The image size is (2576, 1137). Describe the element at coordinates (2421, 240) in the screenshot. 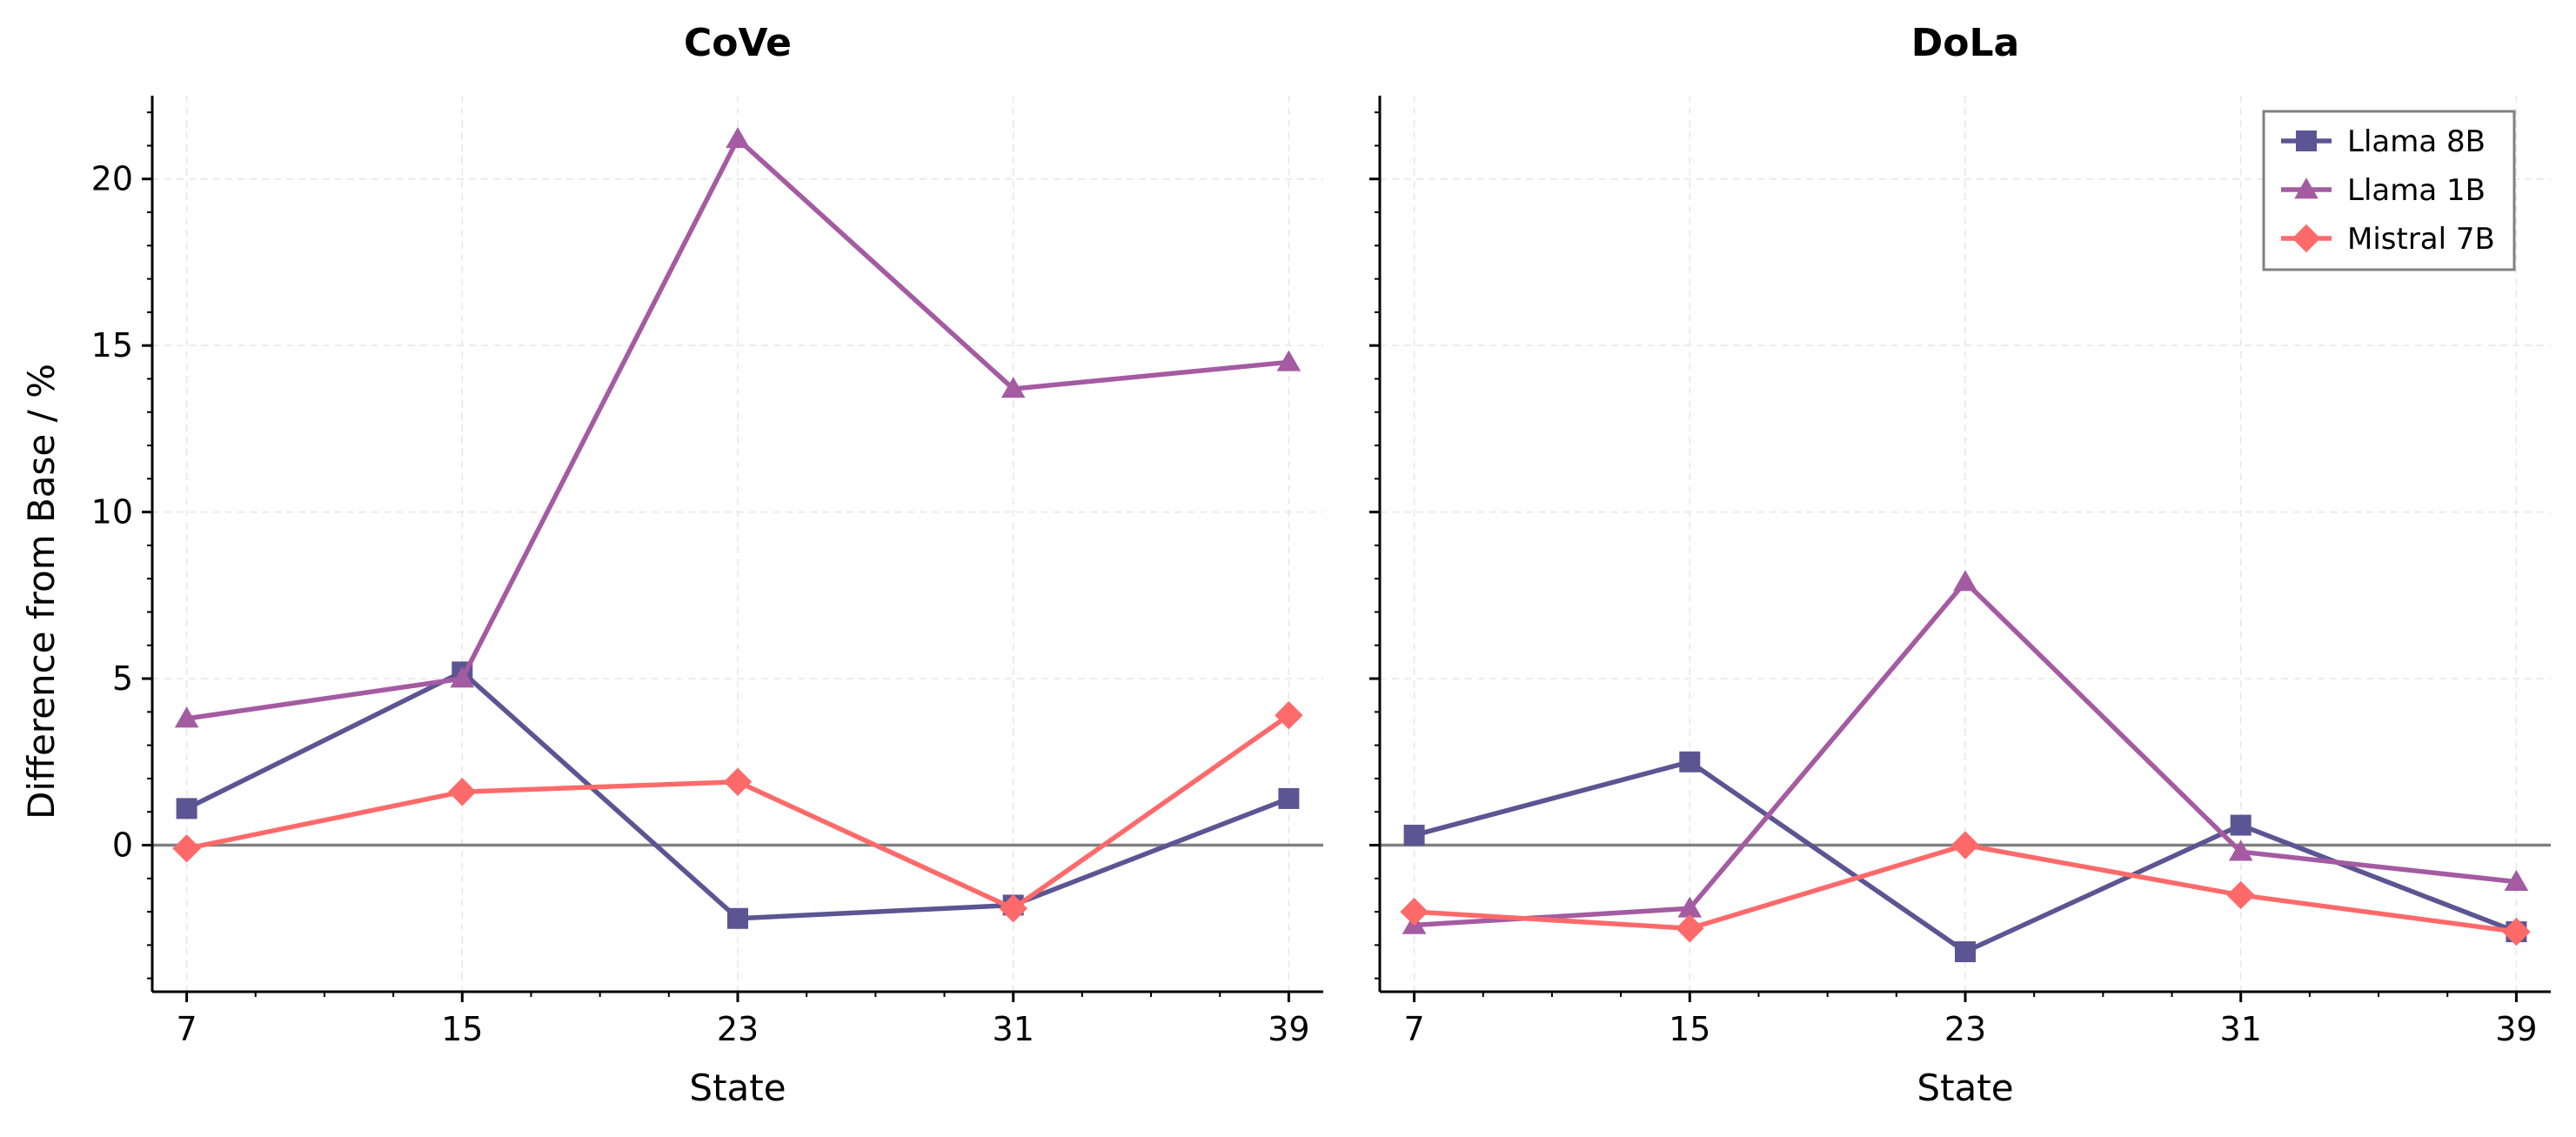

I see `legend-label: Mistral 7B` at that location.